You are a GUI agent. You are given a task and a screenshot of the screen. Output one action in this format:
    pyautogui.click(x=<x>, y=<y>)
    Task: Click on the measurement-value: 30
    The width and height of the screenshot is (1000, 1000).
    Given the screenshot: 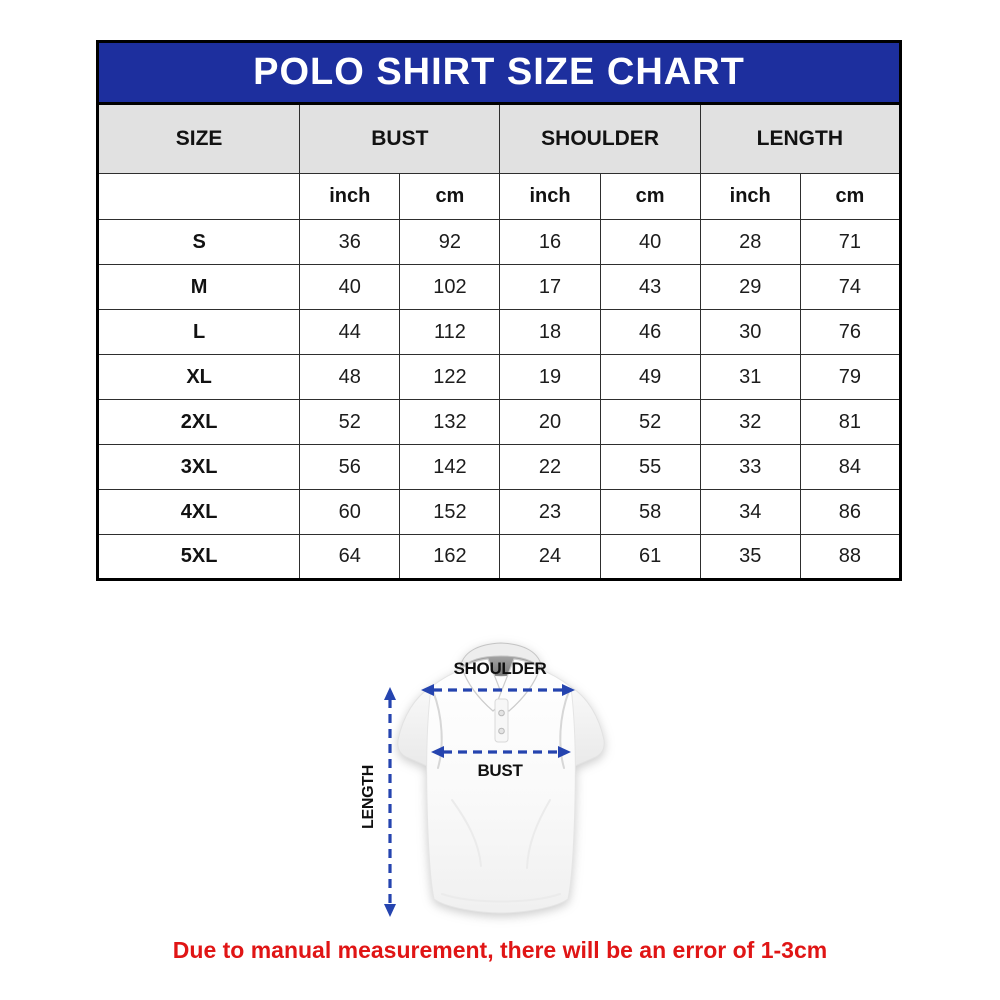 What is the action you would take?
    pyautogui.click(x=750, y=332)
    